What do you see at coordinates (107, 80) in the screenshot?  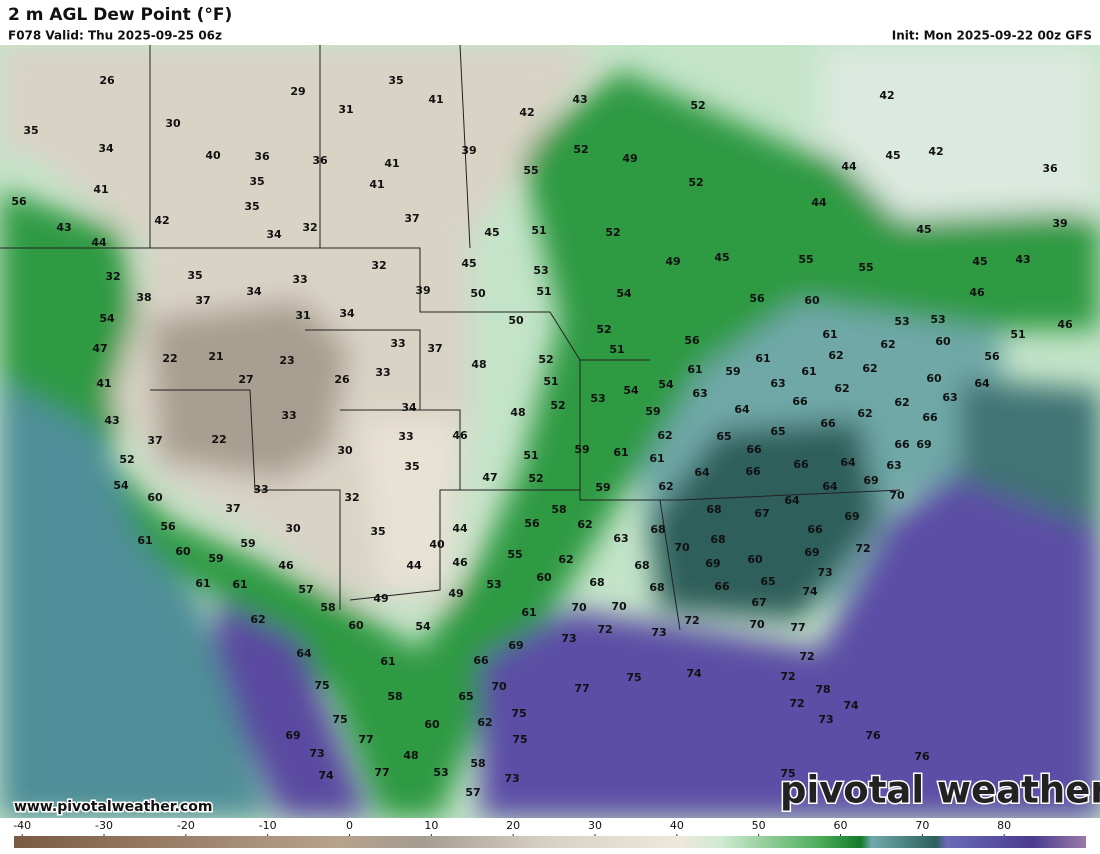 I see `dew-point-label: 26` at bounding box center [107, 80].